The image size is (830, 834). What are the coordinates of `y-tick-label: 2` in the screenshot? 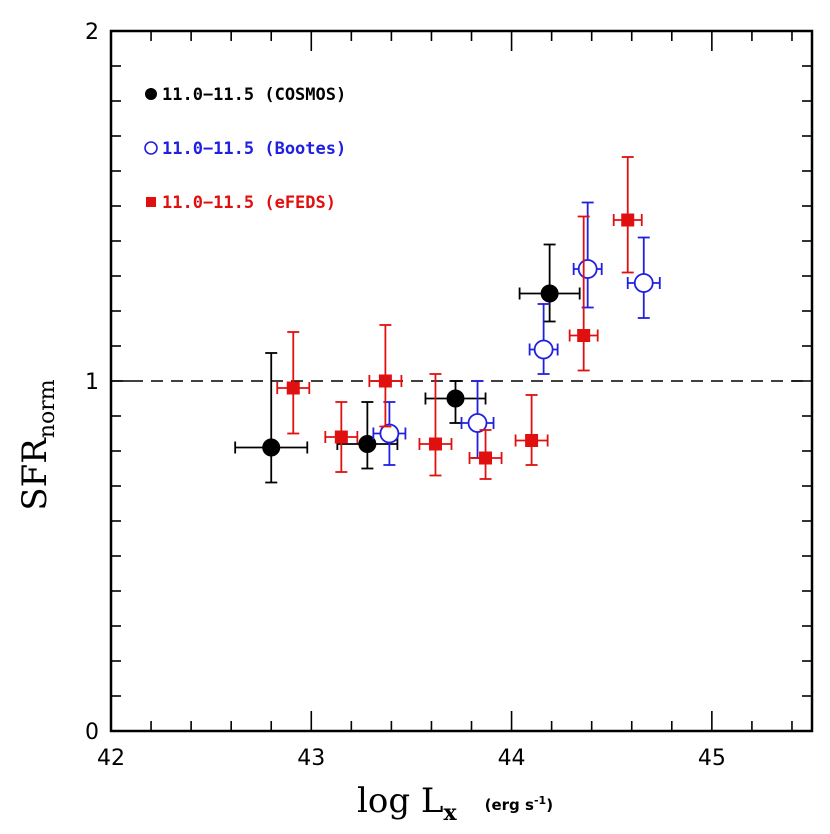 It's located at (92, 32).